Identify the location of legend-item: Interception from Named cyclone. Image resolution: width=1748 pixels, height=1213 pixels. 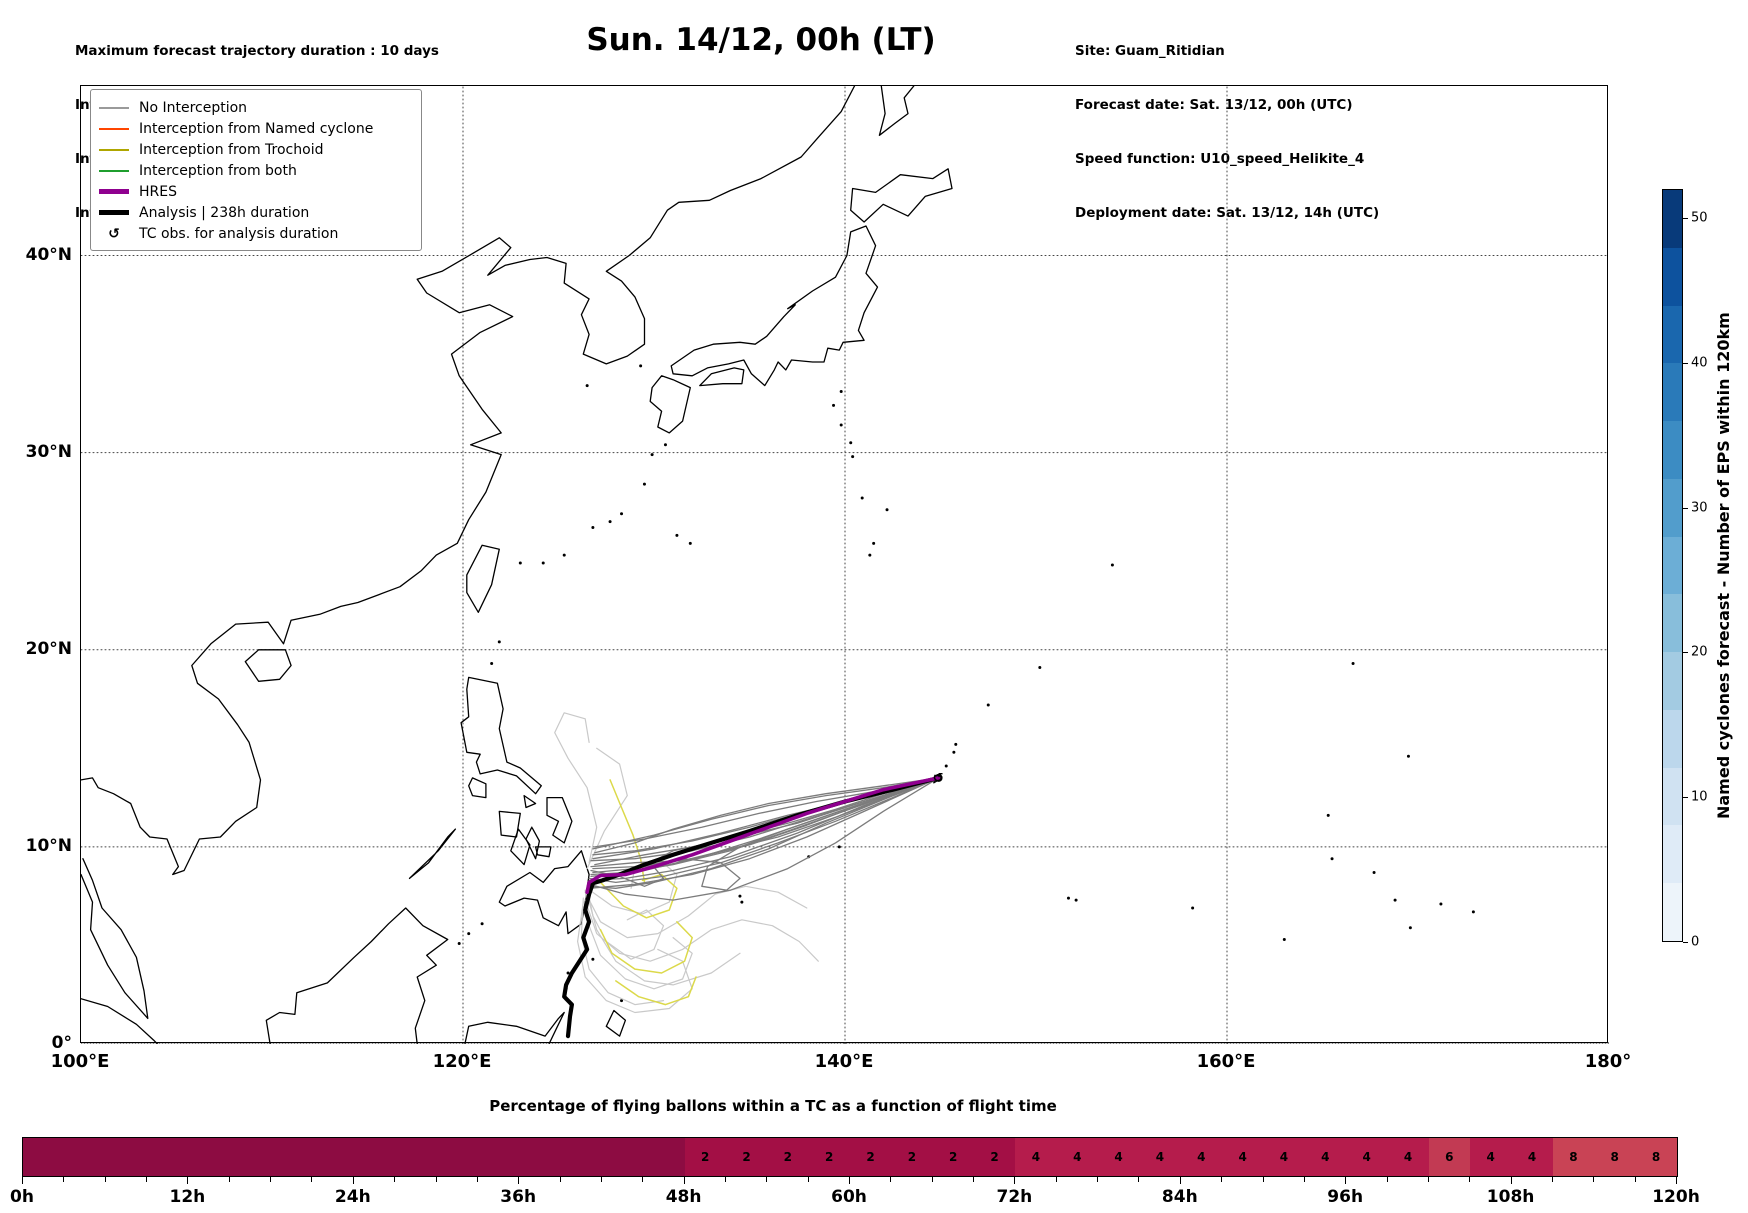
(255, 128).